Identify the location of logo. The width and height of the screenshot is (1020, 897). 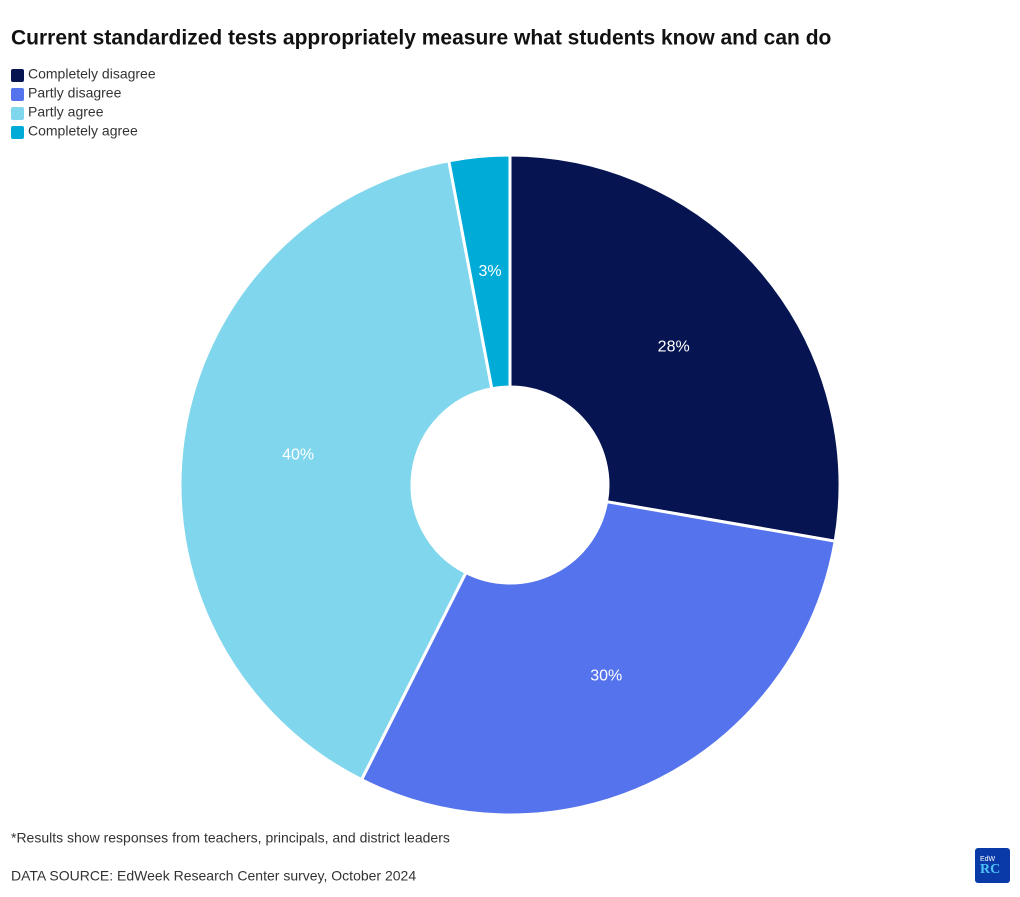
(992, 865).